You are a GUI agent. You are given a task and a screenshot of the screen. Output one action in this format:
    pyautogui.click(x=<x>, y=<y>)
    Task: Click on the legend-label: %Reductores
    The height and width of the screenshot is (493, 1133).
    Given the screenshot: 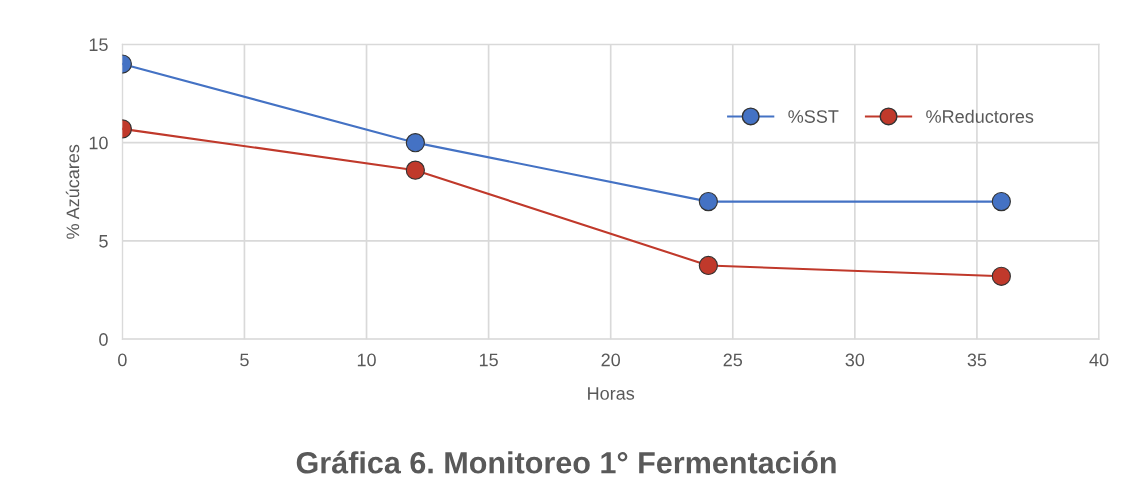 What is the action you would take?
    pyautogui.click(x=980, y=116)
    